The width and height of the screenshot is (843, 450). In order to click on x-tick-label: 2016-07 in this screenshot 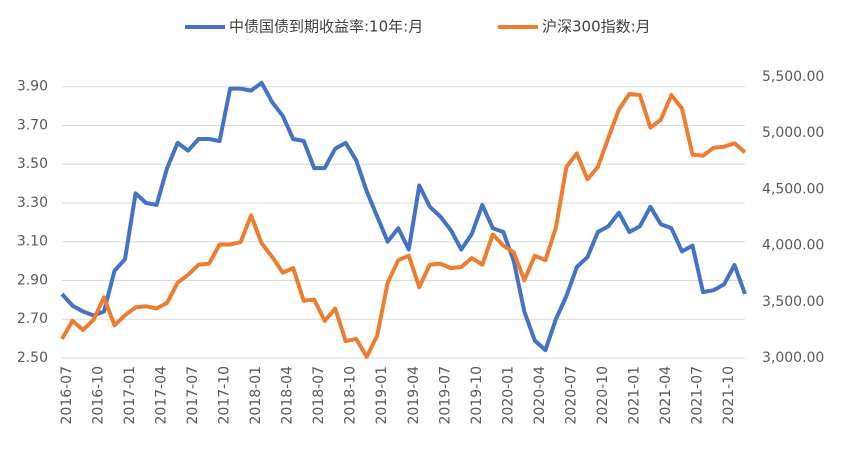, I will do `click(67, 395)`.